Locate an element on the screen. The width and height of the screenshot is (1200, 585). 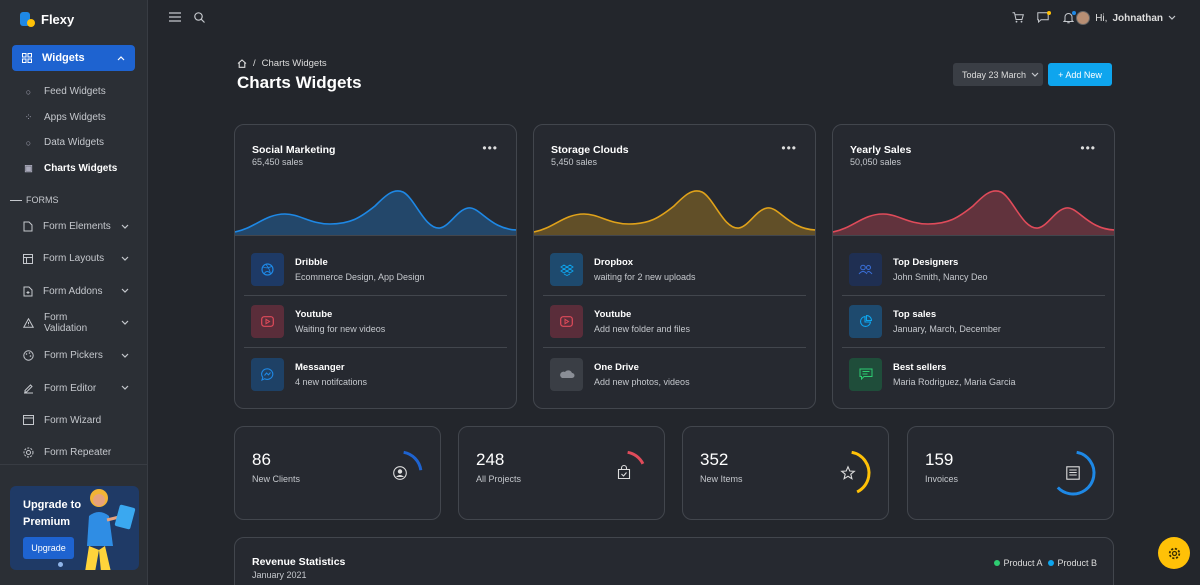
stat-card-projects: 248 All Projects is located at coordinates (561, 473).